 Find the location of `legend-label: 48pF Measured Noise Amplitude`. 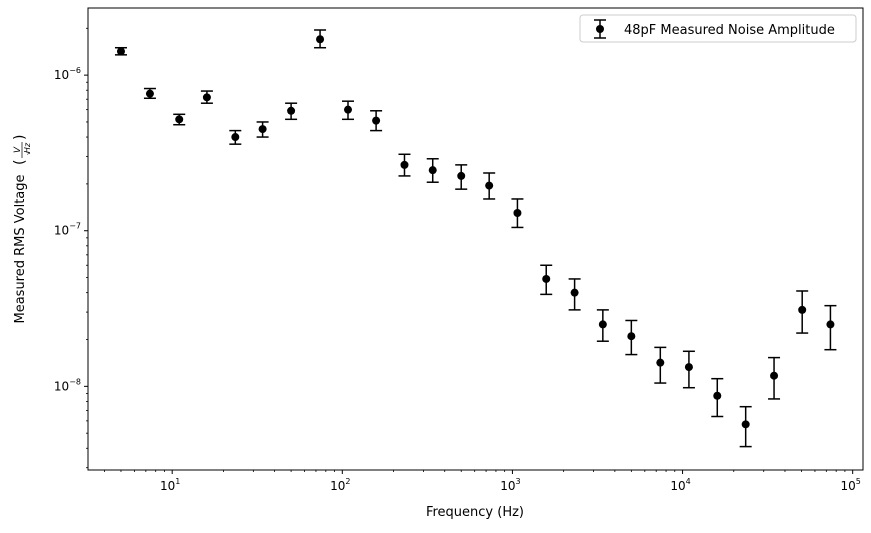

legend-label: 48pF Measured Noise Amplitude is located at coordinates (729, 30).